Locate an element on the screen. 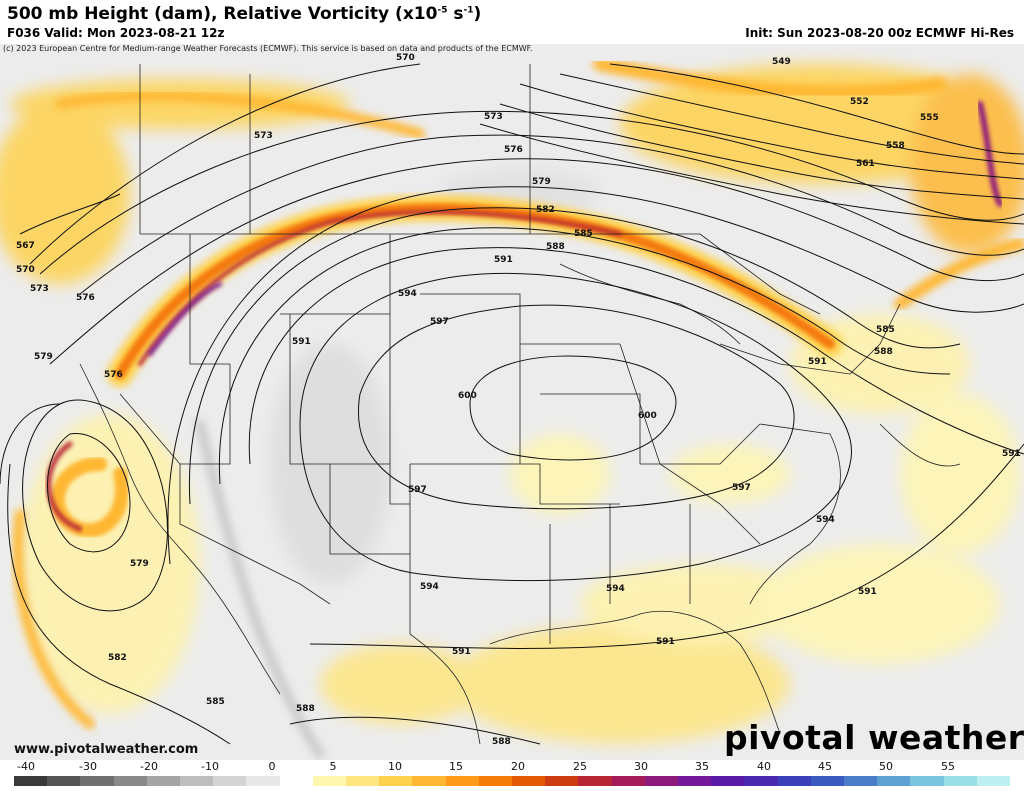 This screenshot has width=1024, height=791. contour-588b is located at coordinates (415, 730).